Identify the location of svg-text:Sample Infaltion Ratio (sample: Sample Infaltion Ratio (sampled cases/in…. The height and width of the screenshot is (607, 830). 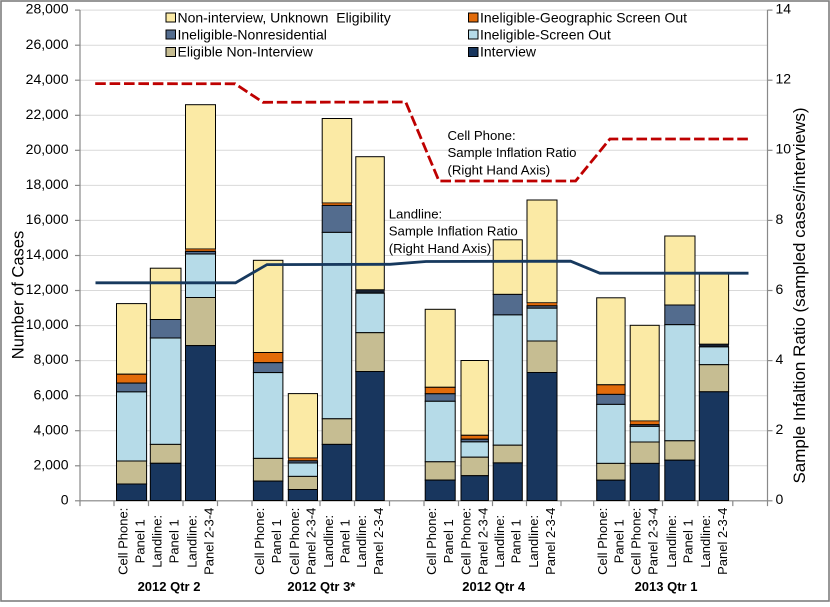
(799, 295).